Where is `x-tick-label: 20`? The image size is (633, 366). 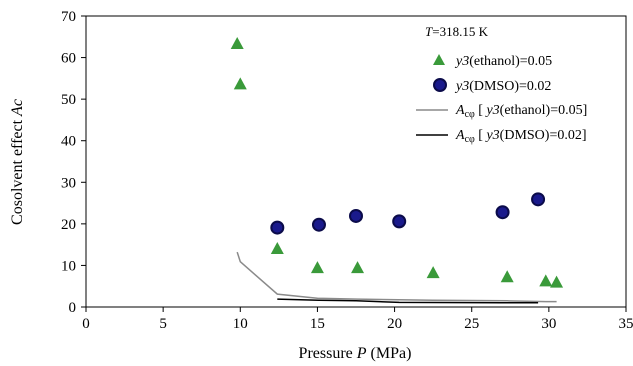 x-tick-label: 20 is located at coordinates (394, 324).